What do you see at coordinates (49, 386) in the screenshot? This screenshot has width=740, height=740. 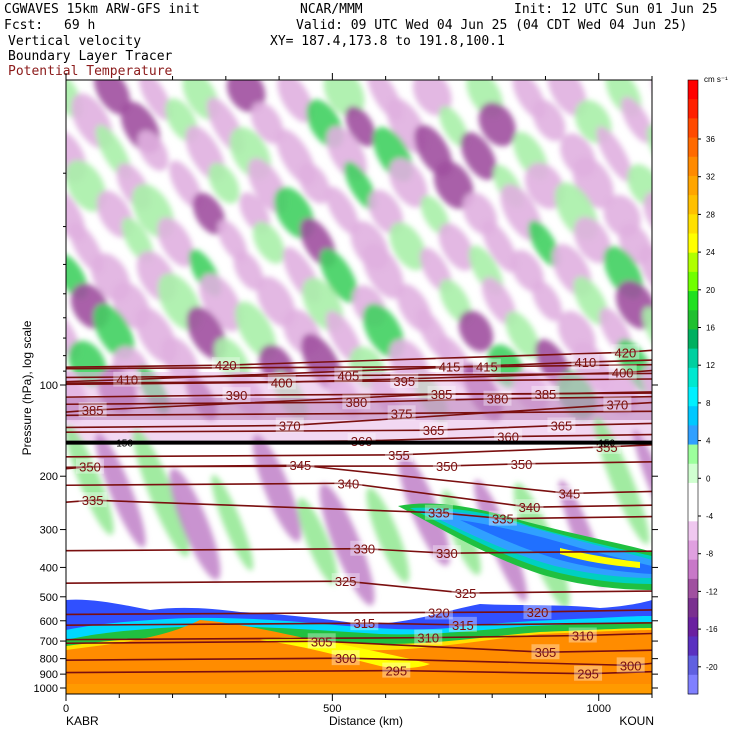 I see `y-tick-label: 100` at bounding box center [49, 386].